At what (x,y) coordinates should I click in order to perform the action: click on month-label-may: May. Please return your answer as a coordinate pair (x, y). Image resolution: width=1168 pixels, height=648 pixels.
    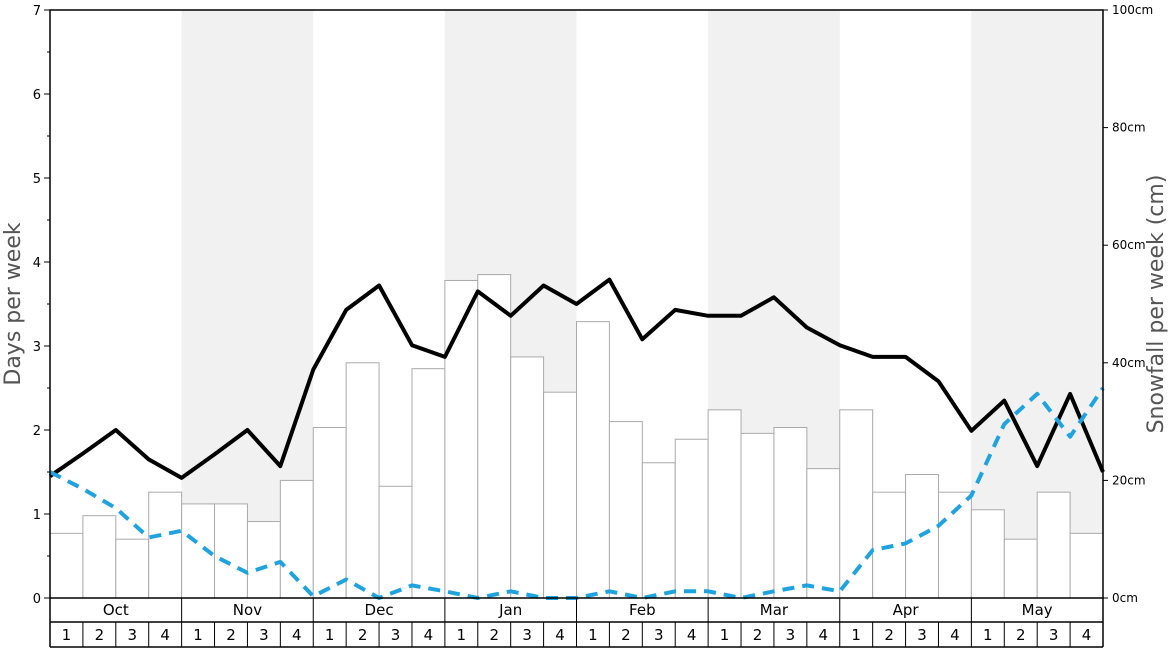
    Looking at the image, I should click on (1037, 610).